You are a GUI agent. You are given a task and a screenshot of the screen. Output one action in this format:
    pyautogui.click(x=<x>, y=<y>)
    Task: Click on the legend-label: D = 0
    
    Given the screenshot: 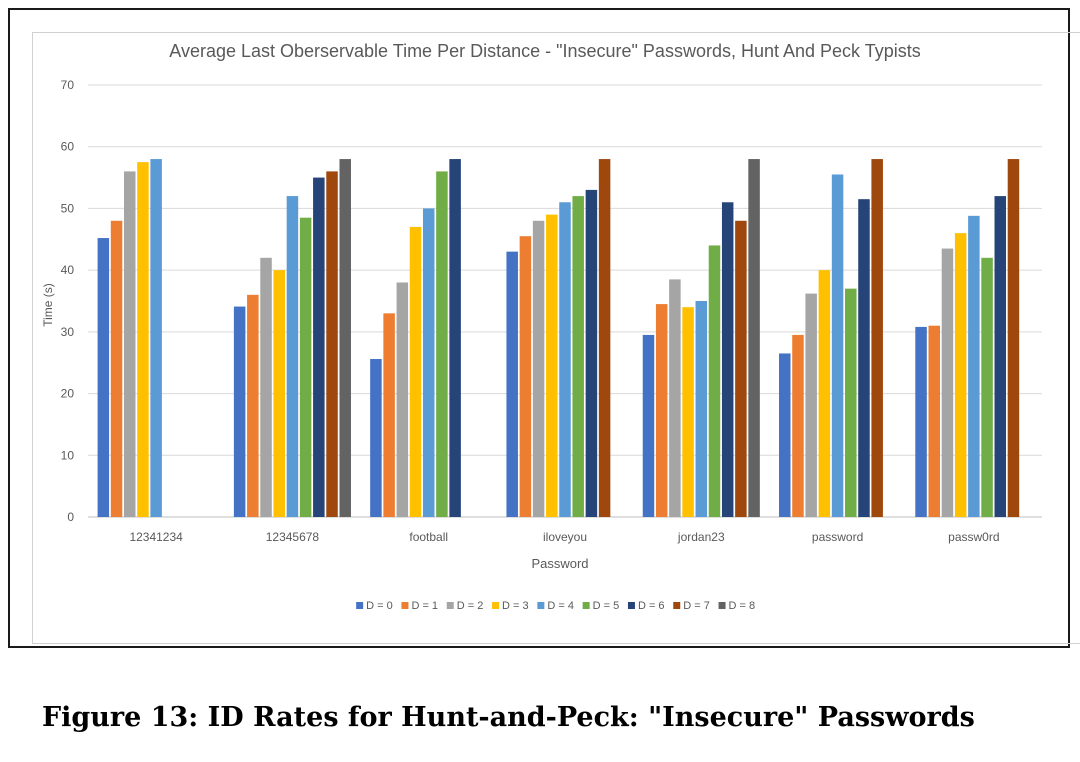 What is the action you would take?
    pyautogui.click(x=379, y=606)
    